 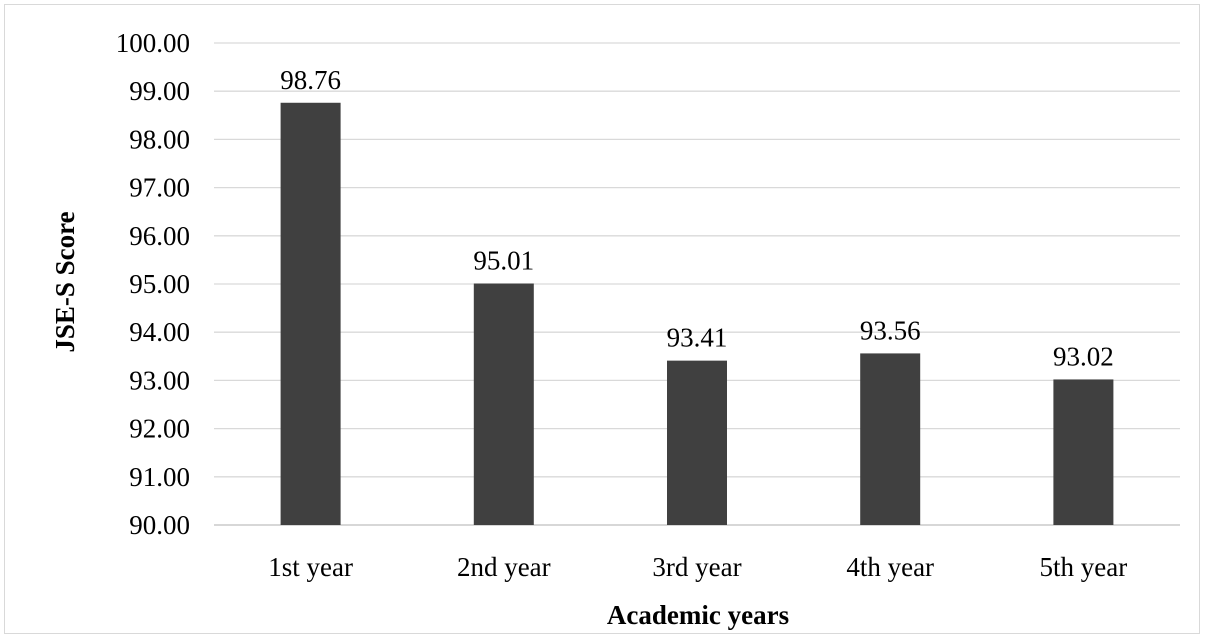 I want to click on y-tick-label: 97.00, so click(x=159, y=188).